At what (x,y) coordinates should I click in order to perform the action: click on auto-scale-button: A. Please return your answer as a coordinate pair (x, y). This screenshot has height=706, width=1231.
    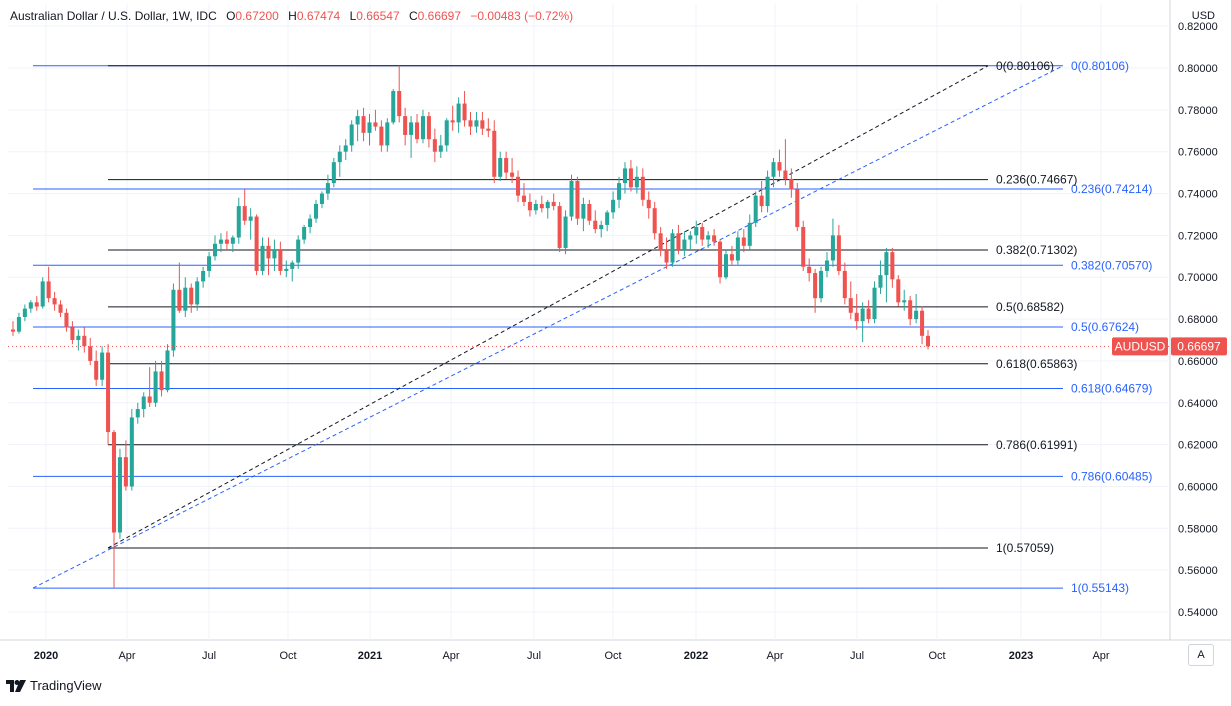
    Looking at the image, I should click on (1201, 655).